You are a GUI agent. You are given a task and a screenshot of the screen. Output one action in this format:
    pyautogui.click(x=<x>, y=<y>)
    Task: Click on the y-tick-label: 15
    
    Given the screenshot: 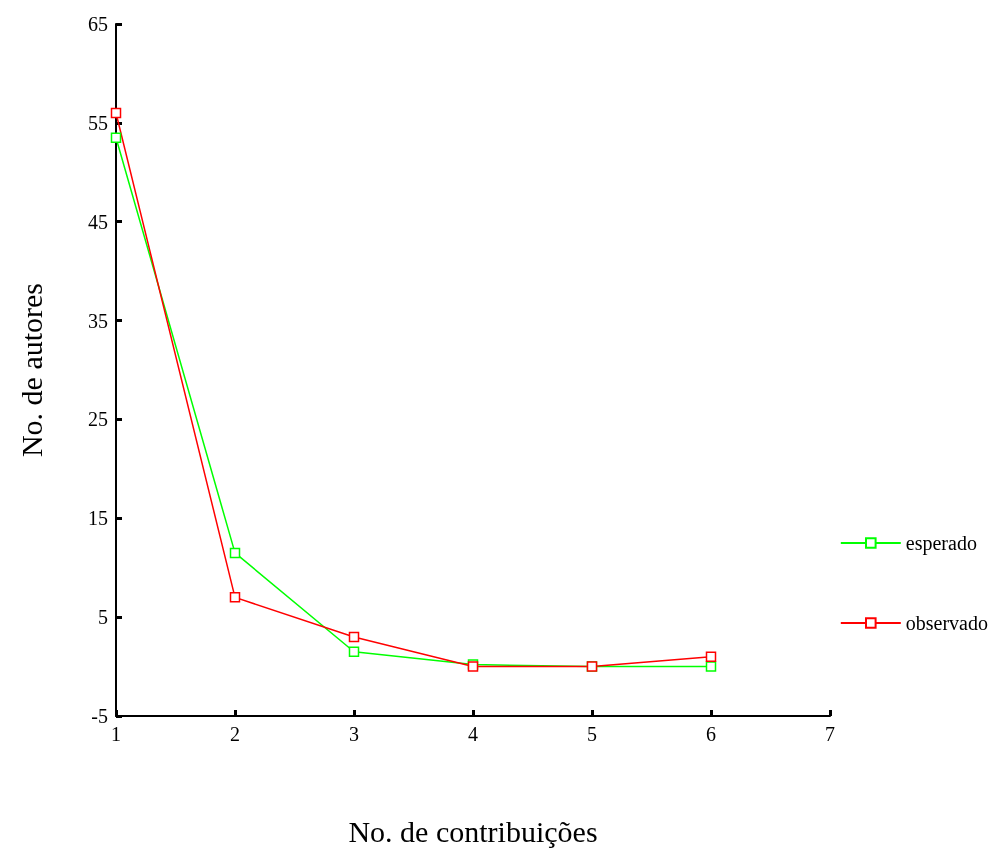 What is the action you would take?
    pyautogui.click(x=98, y=518)
    